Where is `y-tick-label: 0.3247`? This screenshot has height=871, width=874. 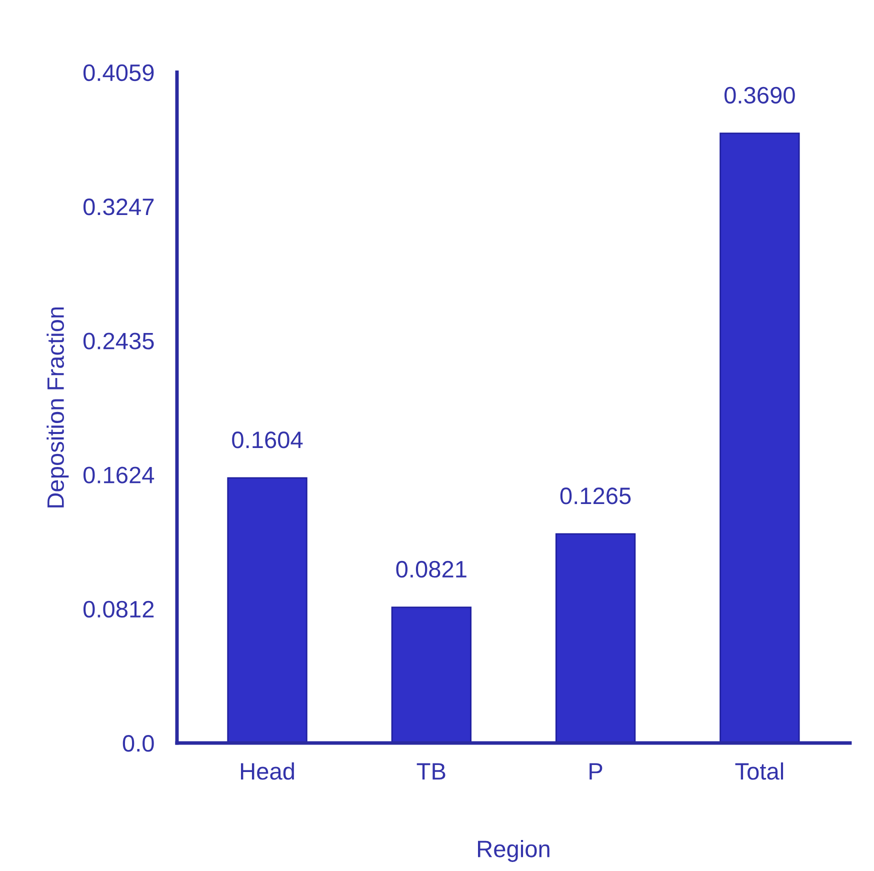
y-tick-label: 0.3247 is located at coordinates (118, 207).